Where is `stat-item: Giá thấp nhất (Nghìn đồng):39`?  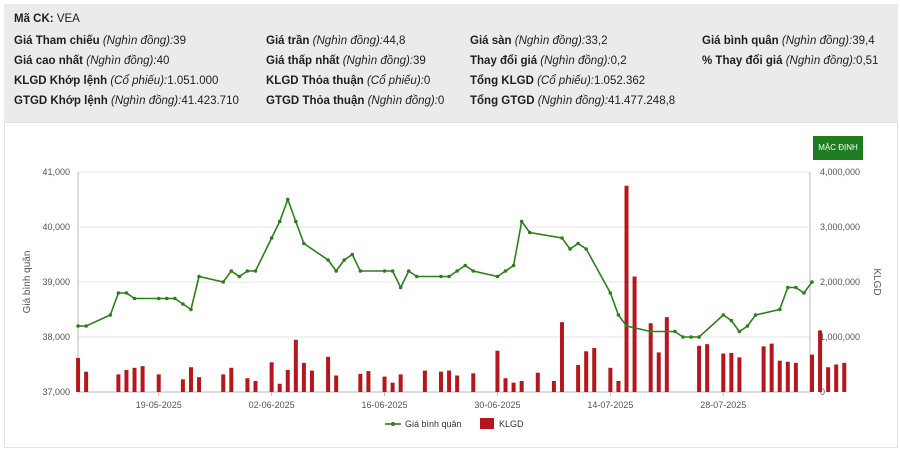
stat-item: Giá thấp nhất (Nghìn đồng):39 is located at coordinates (346, 61).